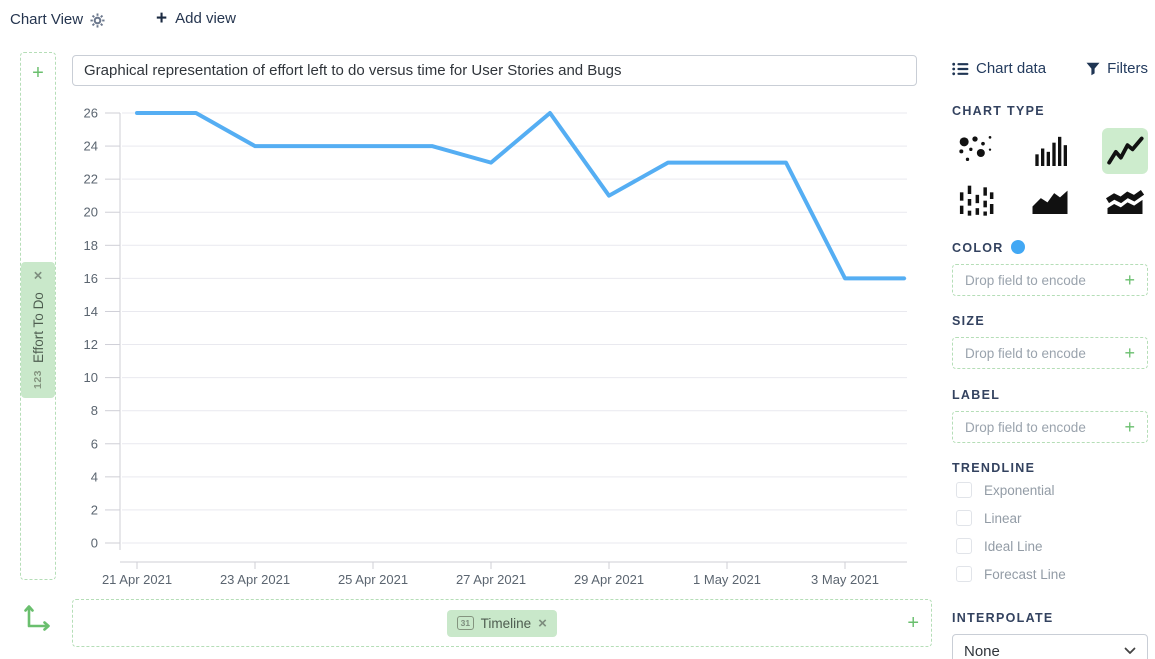 The width and height of the screenshot is (1155, 659). I want to click on size-heading: SIZE, so click(968, 321).